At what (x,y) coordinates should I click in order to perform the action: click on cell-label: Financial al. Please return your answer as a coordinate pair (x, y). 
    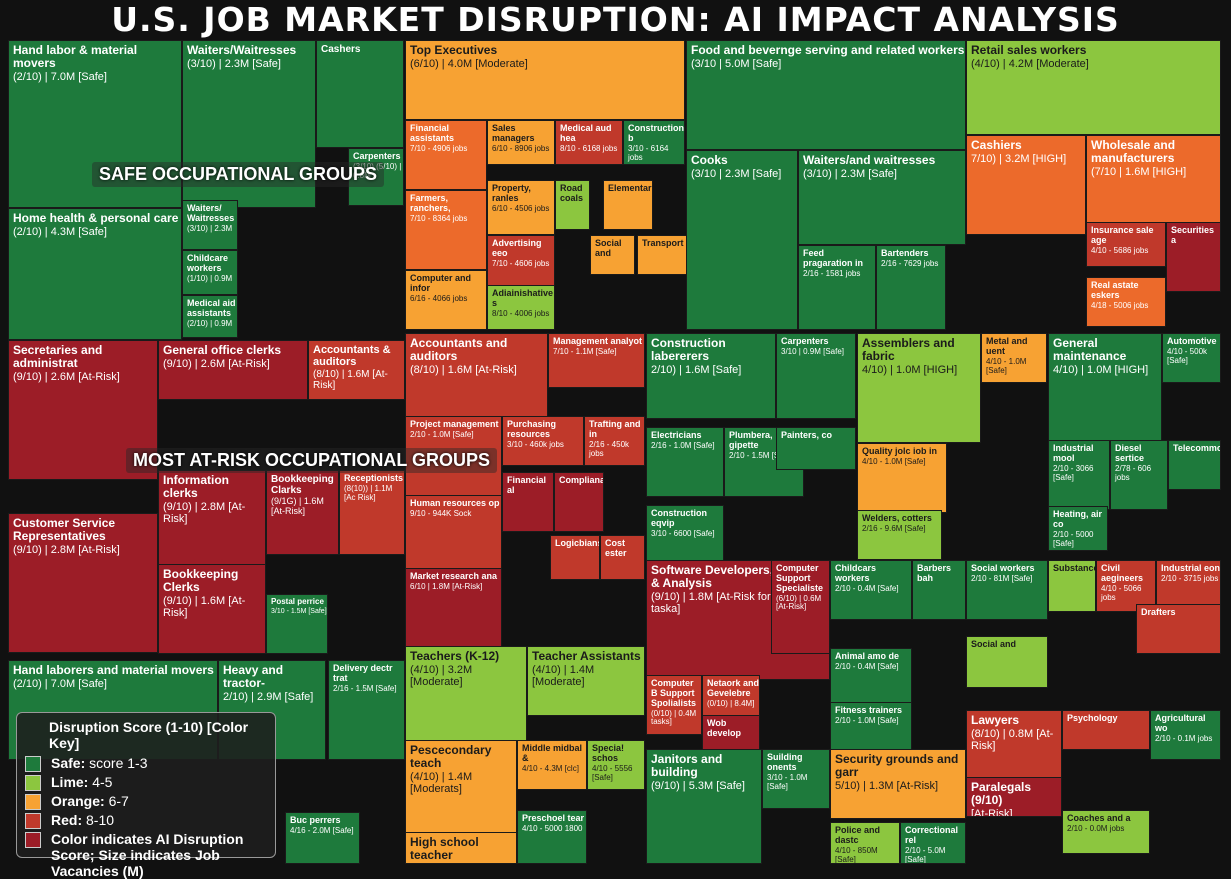
    Looking at the image, I should click on (527, 485).